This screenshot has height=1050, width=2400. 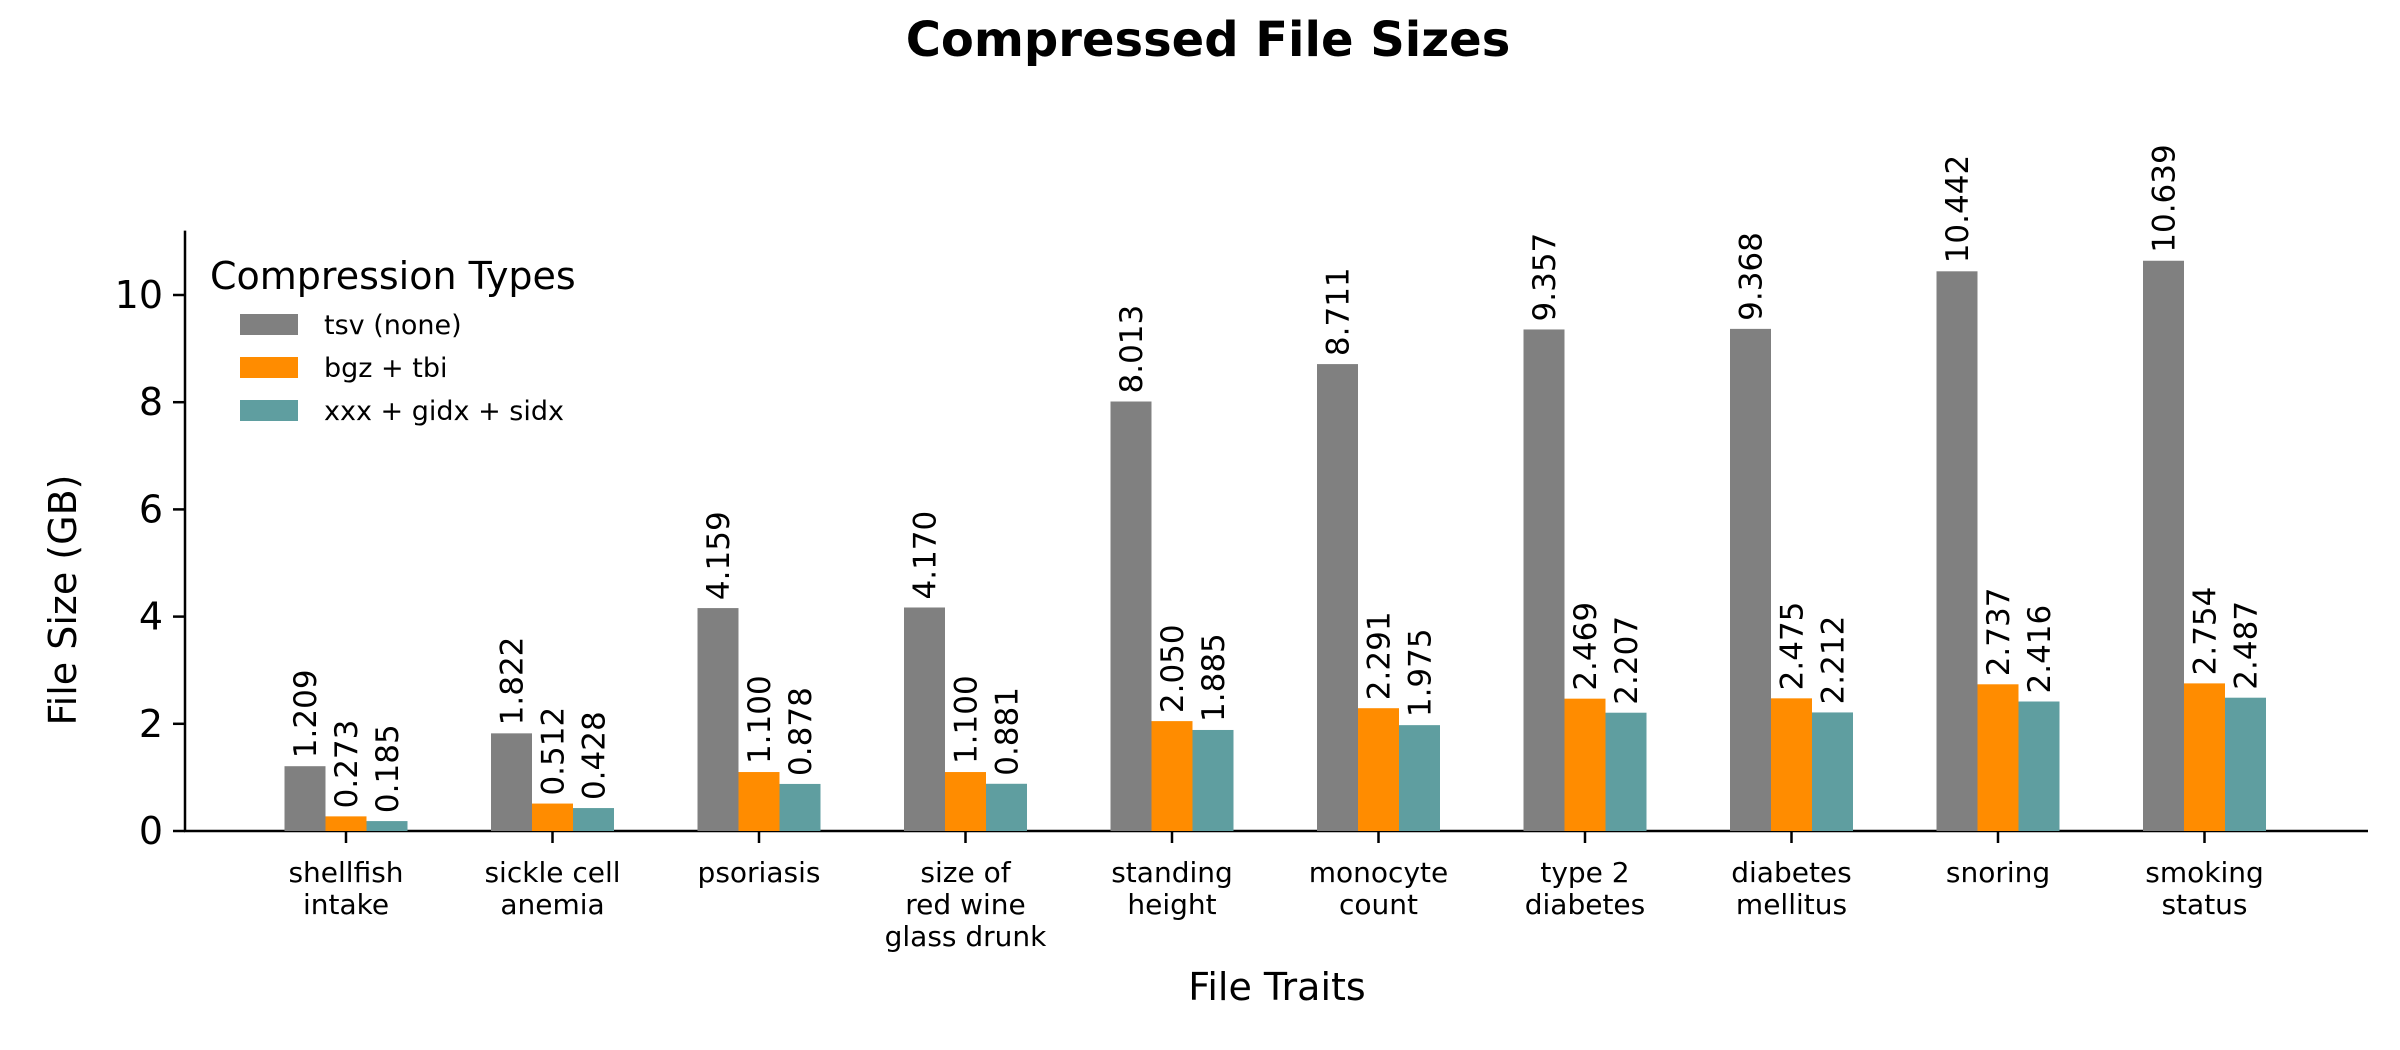 What do you see at coordinates (347, 764) in the screenshot?
I see `data-label: 0.273` at bounding box center [347, 764].